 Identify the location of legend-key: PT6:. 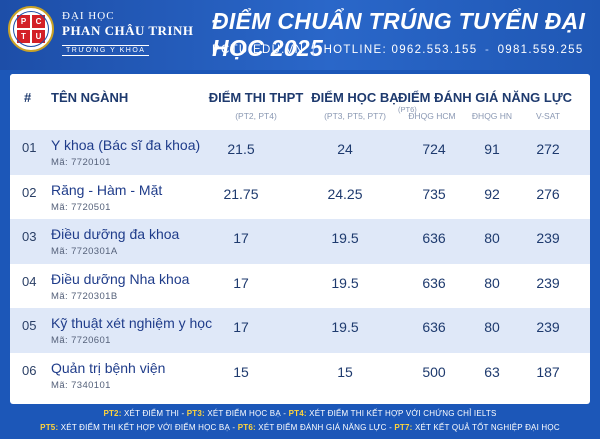
(246, 427).